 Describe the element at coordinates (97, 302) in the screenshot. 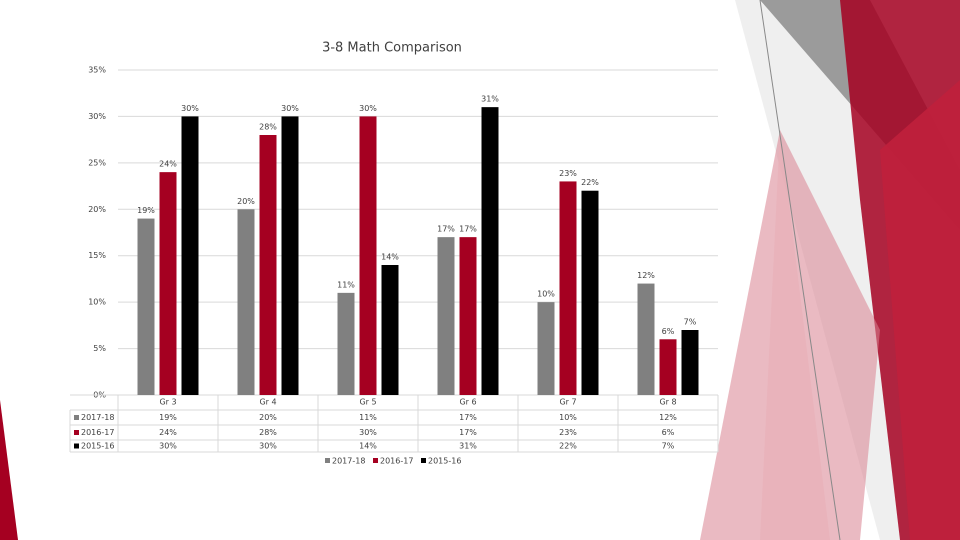

I see `y-tick-label: 10%` at that location.